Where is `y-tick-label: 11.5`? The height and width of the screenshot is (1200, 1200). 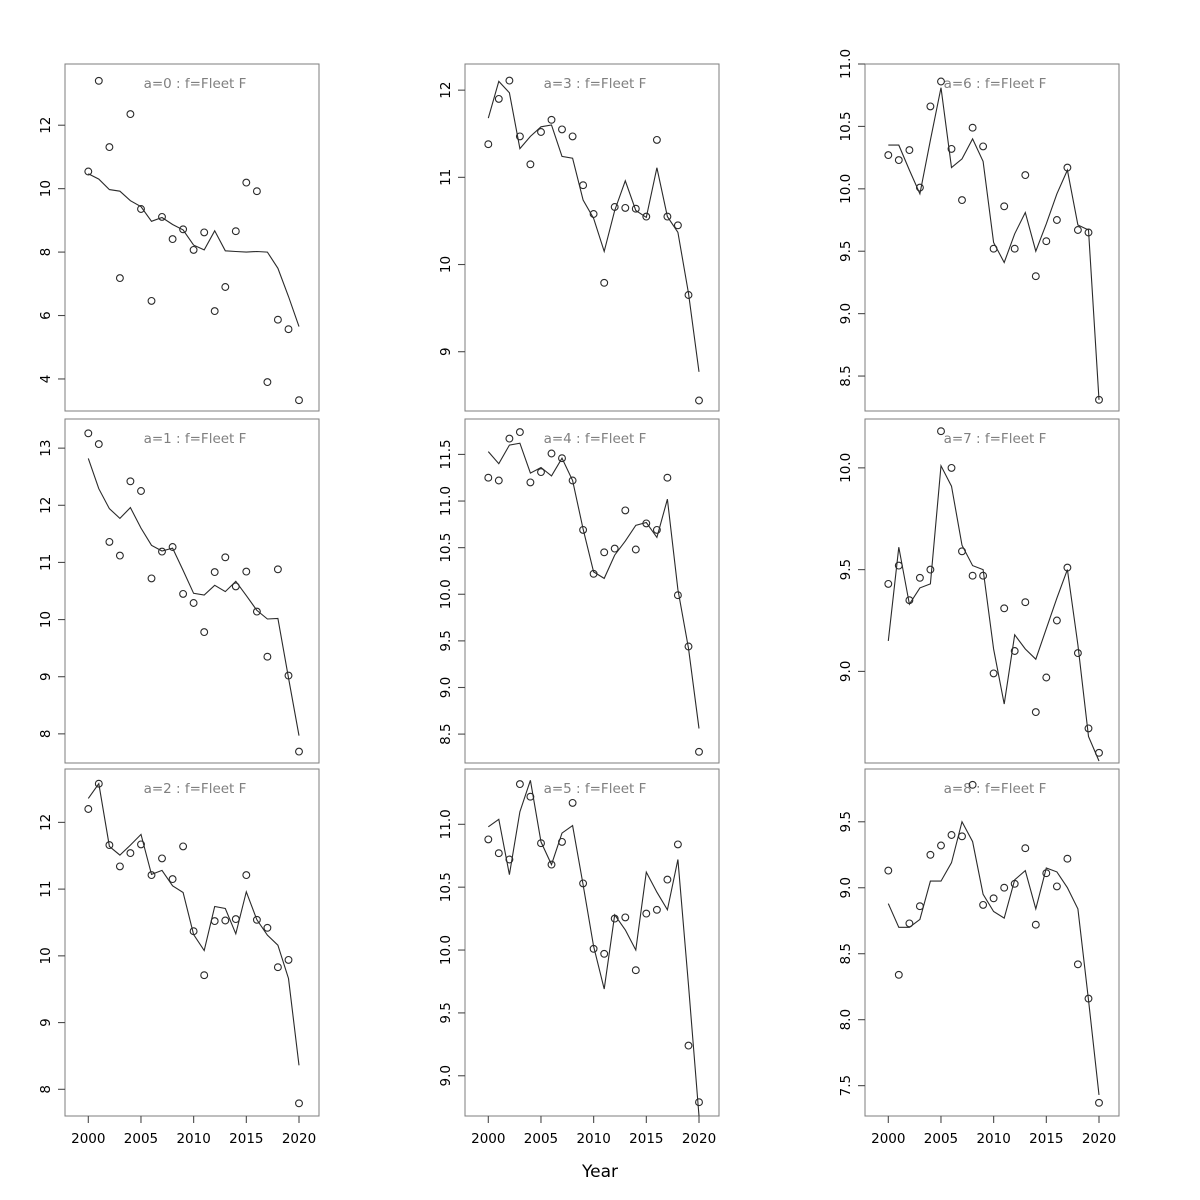 y-tick-label: 11.5 is located at coordinates (446, 454).